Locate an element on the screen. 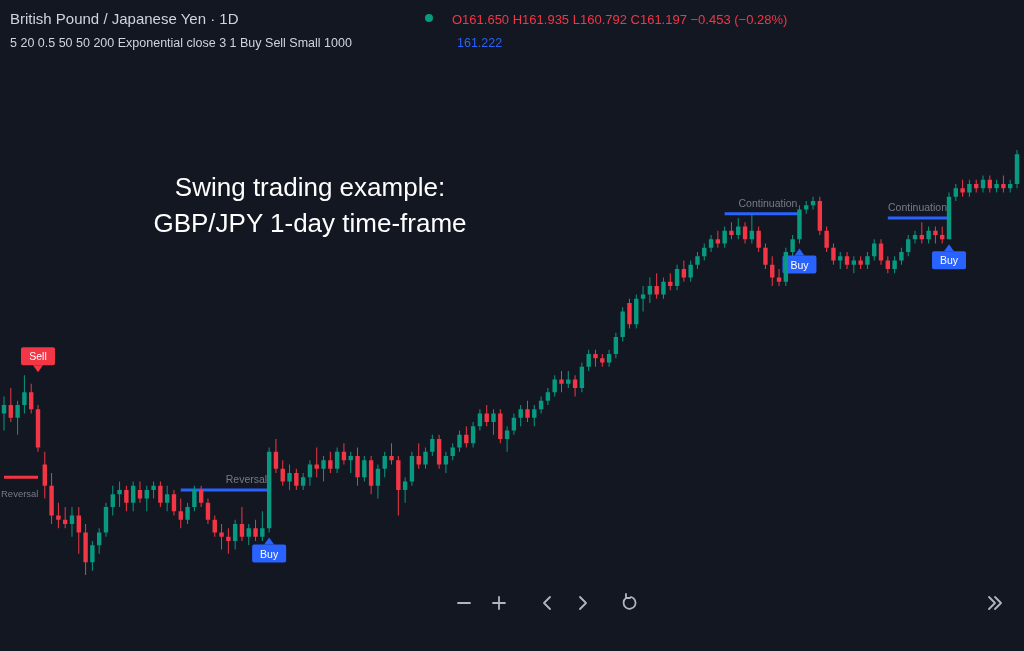  text: Swing trading example: GBP/JPY 1-day time-frame is located at coordinates (310, 205).